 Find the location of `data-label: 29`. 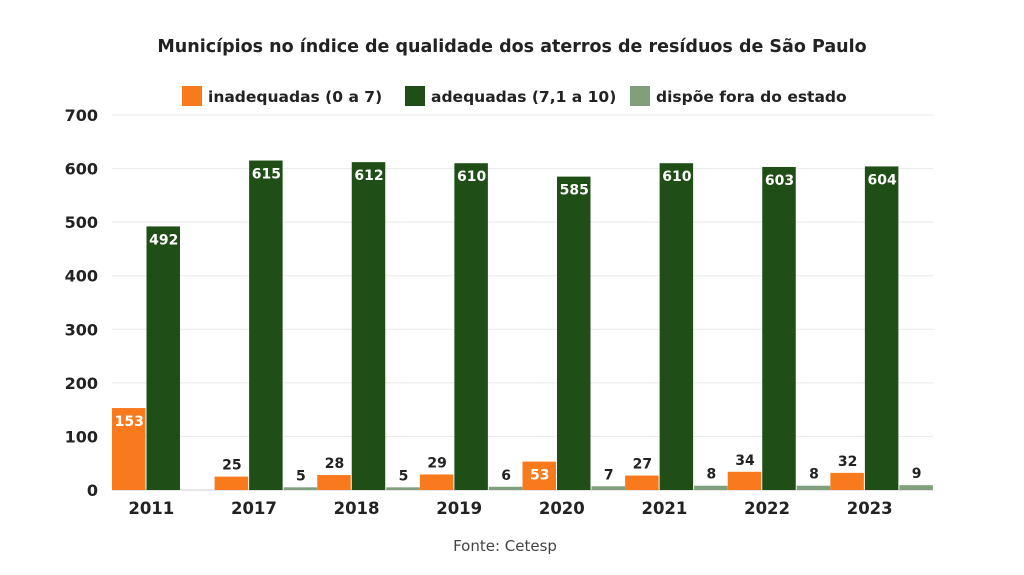

data-label: 29 is located at coordinates (436, 463).